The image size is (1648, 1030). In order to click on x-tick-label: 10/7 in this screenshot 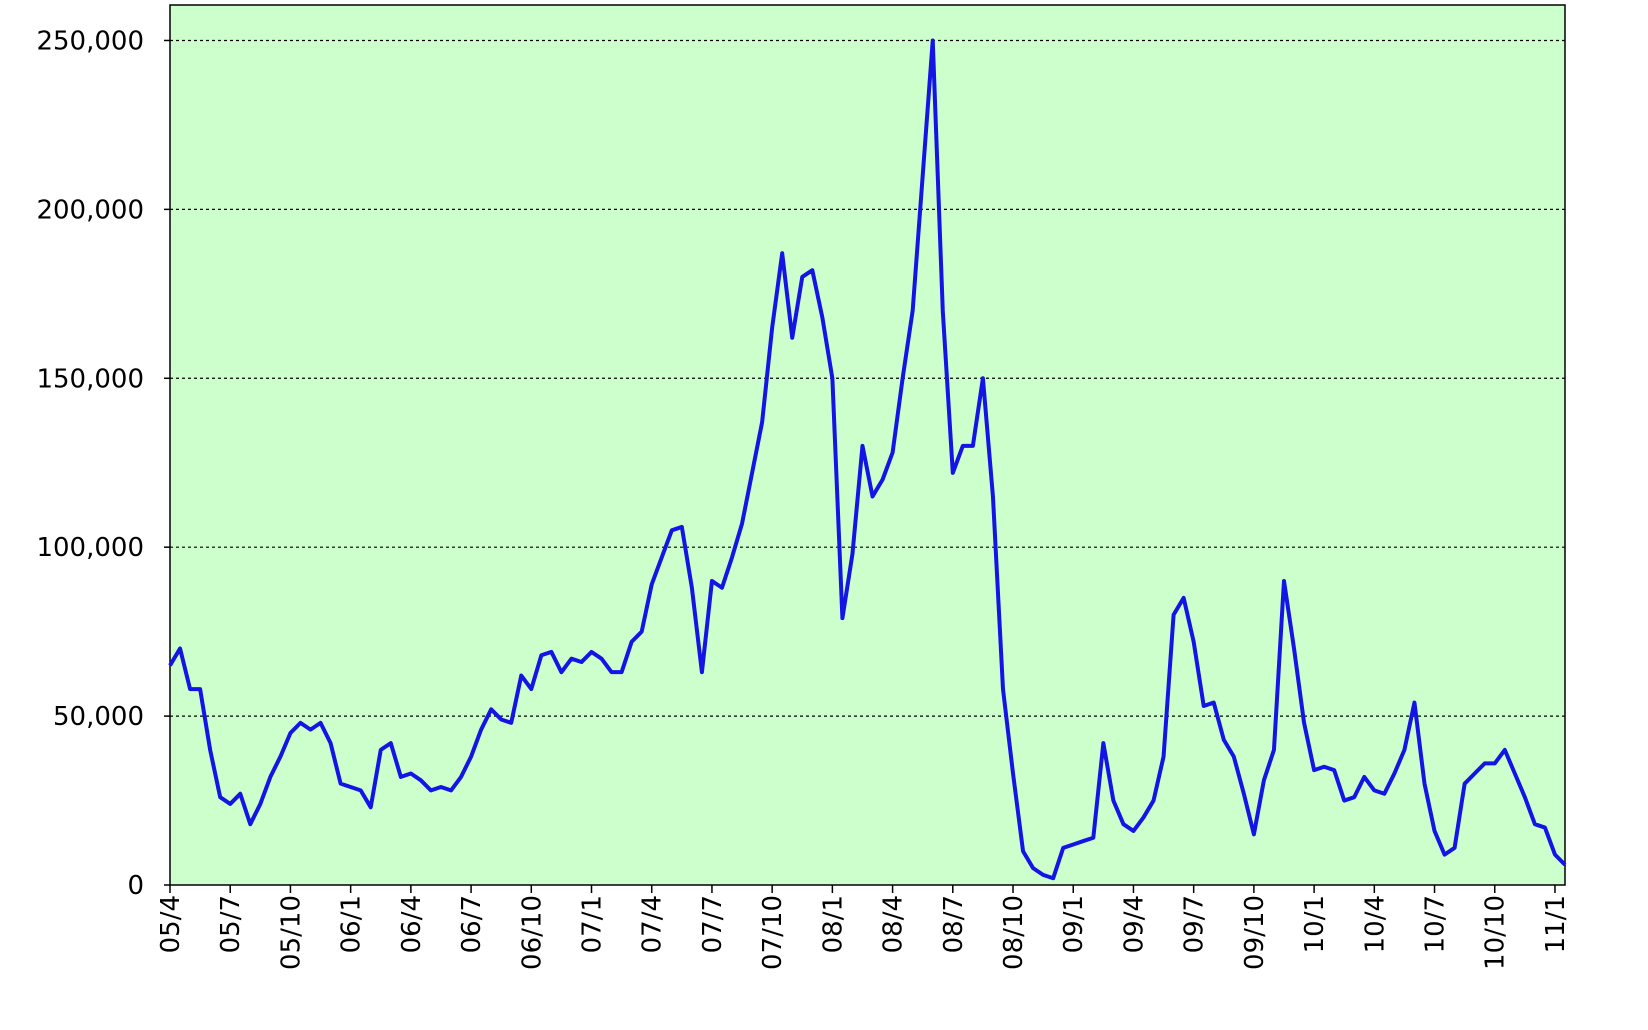, I will do `click(1436, 924)`.